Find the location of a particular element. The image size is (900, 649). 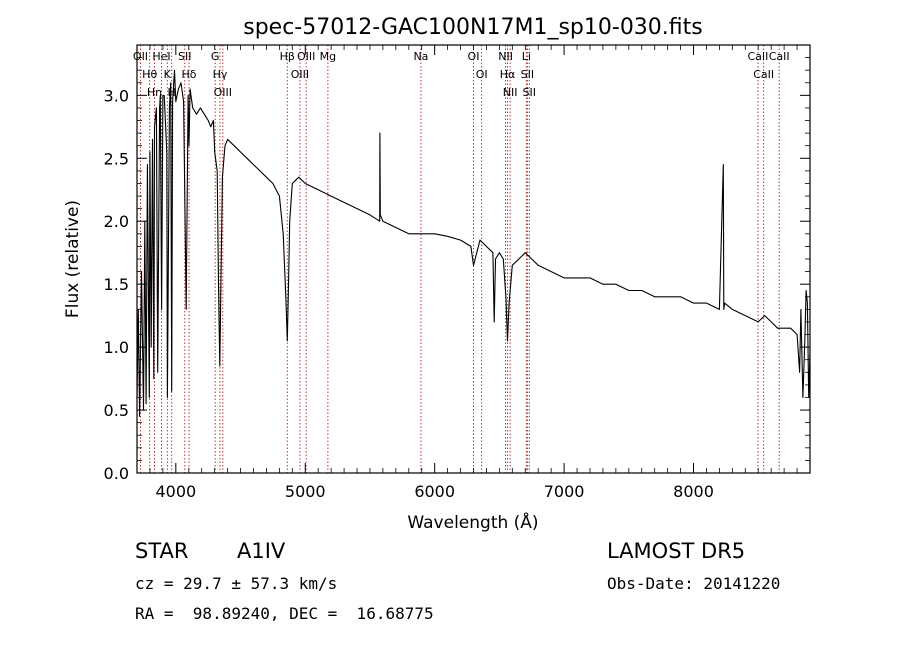

coordinates: RA = 98.89240, DEC = 16.68775 is located at coordinates (284, 613).